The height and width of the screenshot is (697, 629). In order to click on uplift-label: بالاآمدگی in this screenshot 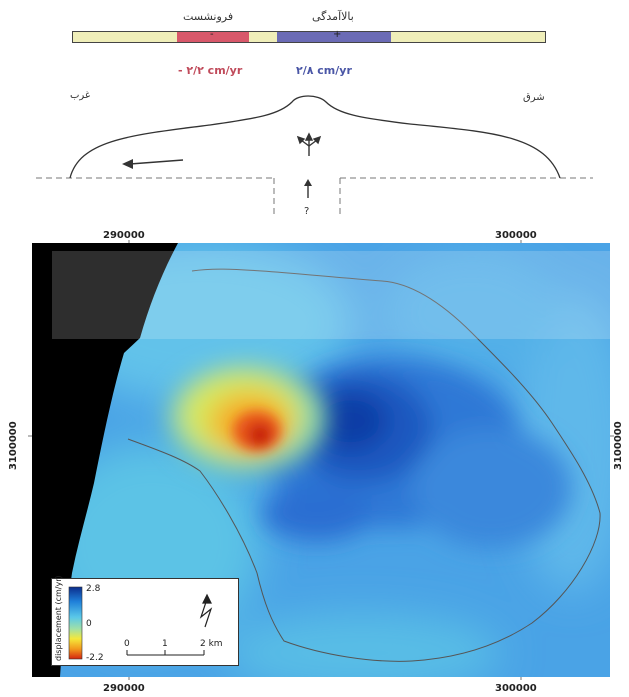, I will do `click(333, 16)`.